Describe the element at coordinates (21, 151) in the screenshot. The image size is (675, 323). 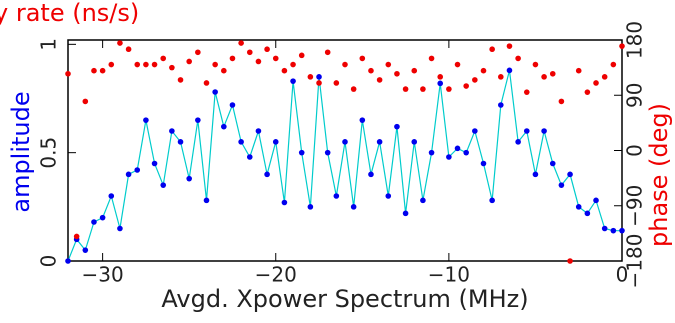
I see `y-axis-label: amplitude` at that location.